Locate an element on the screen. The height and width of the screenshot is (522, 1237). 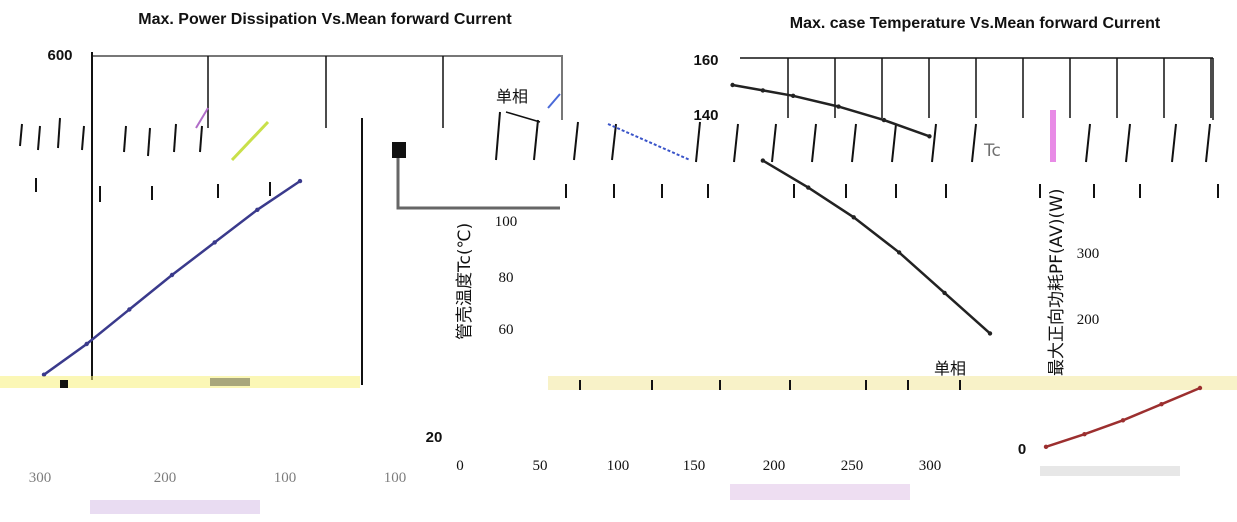
x-tick-label: 250 is located at coordinates (852, 466).